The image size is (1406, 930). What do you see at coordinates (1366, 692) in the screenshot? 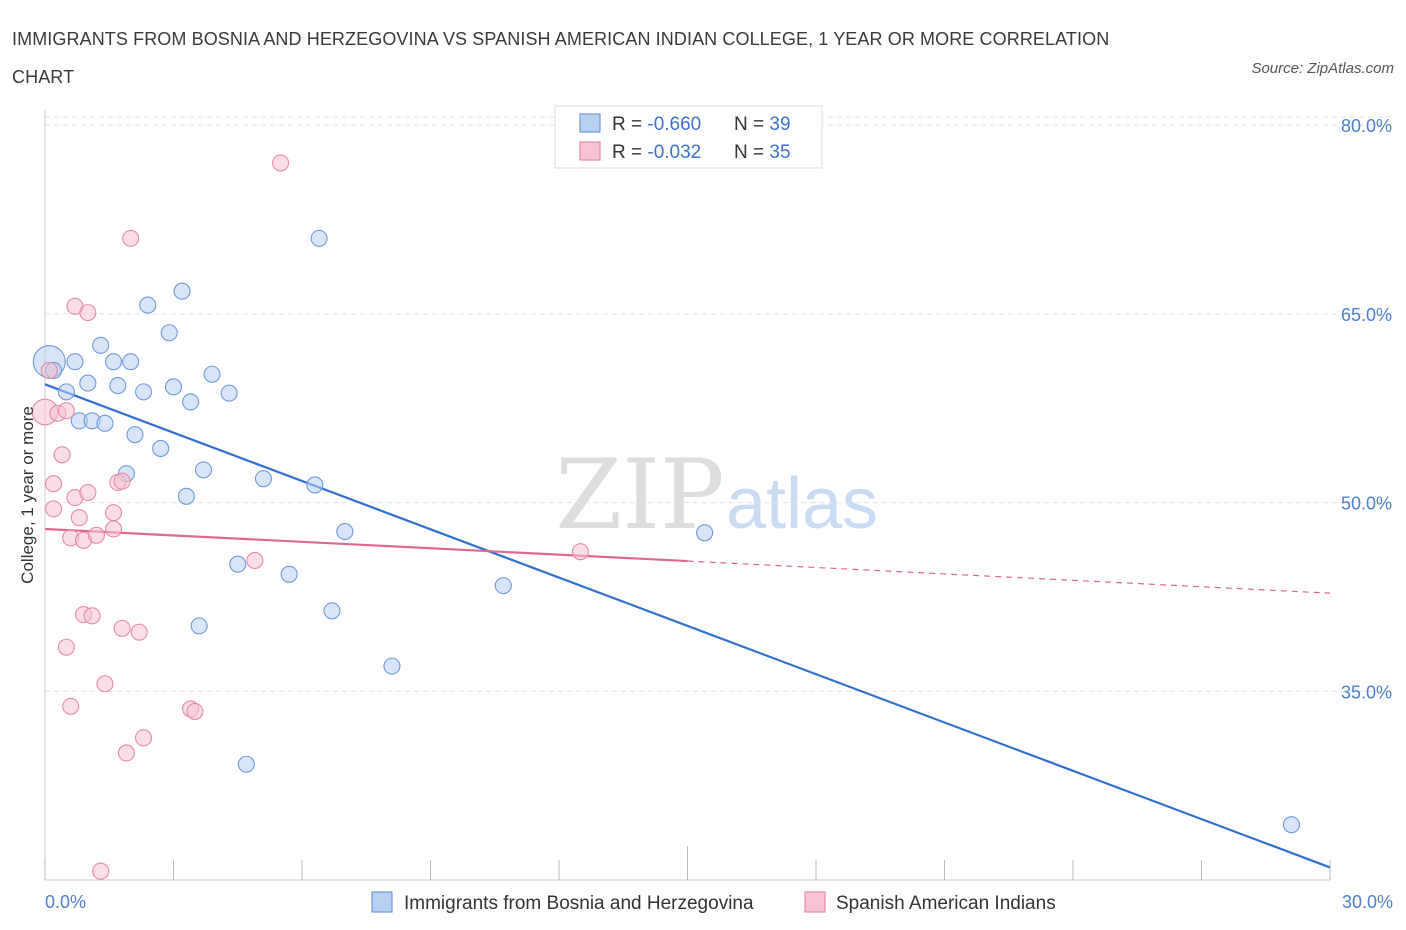
I see `y-tick-label: 35.0%` at bounding box center [1366, 692].